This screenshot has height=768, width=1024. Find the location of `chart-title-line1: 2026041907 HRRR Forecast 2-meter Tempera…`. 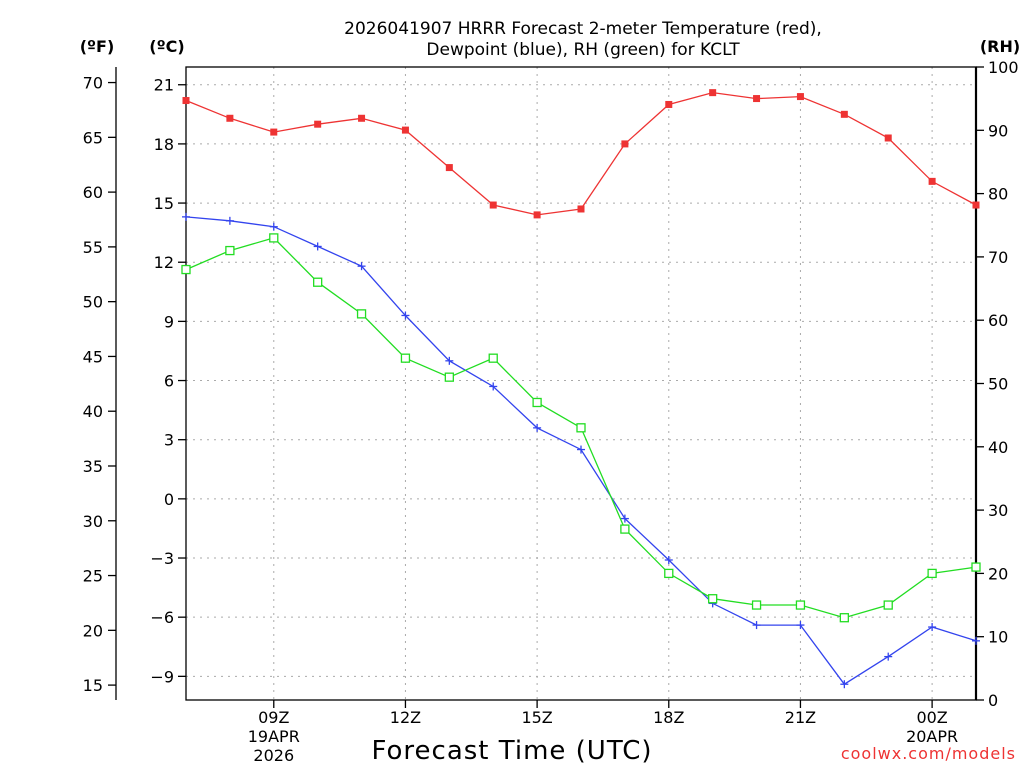

chart-title-line1: 2026041907 HRRR Forecast 2-meter Tempera… is located at coordinates (583, 29).